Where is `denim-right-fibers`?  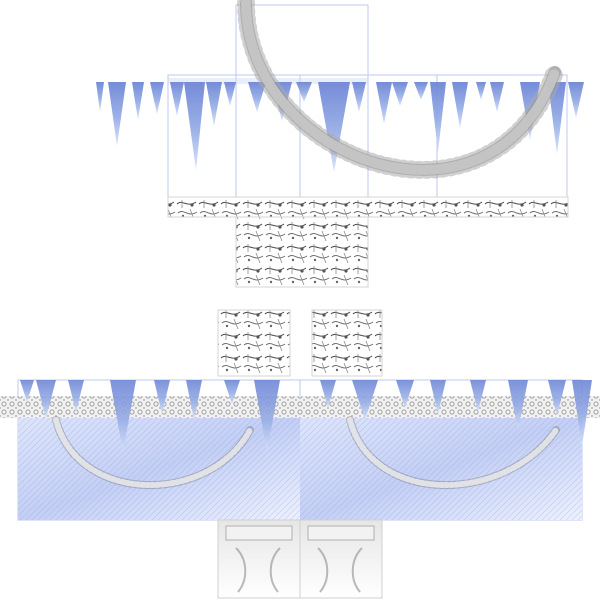
denim-right-fibers is located at coordinates (441, 469).